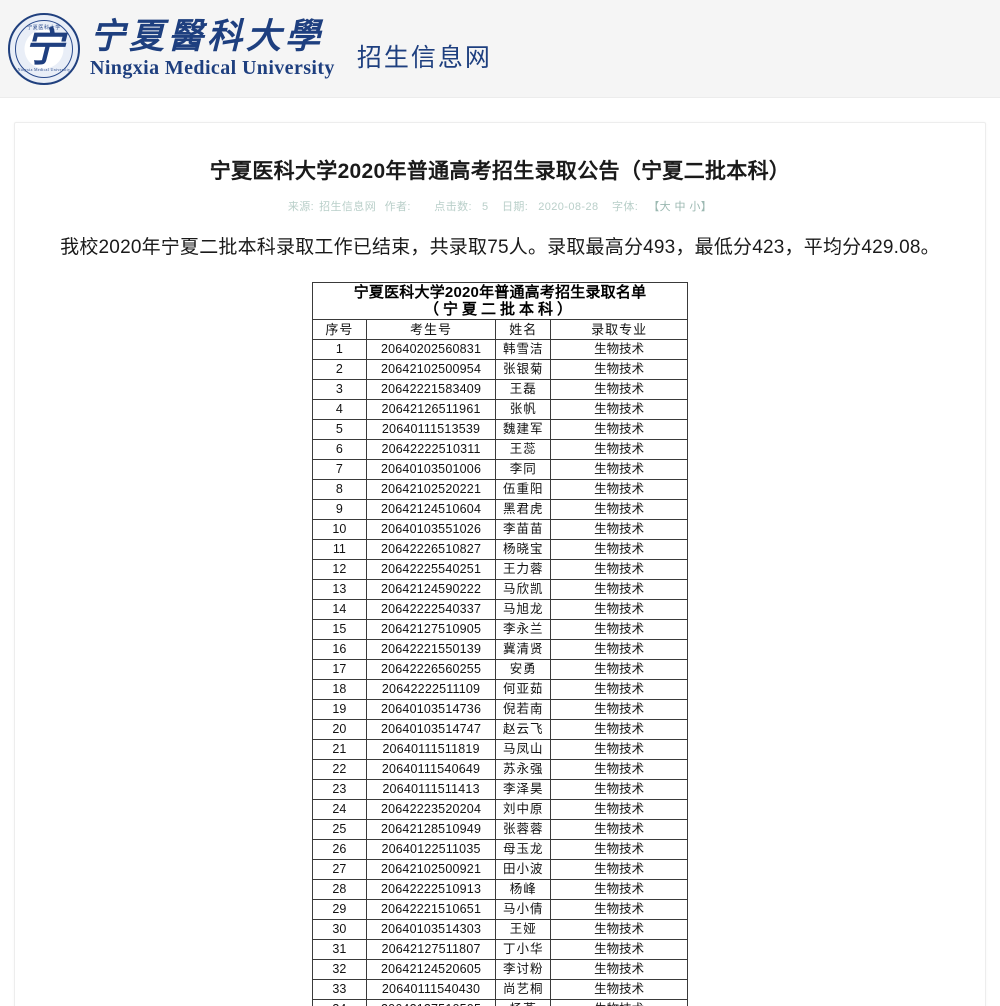 The image size is (1000, 1006). Describe the element at coordinates (523, 869) in the screenshot. I see `cell-name: 田小波` at that location.